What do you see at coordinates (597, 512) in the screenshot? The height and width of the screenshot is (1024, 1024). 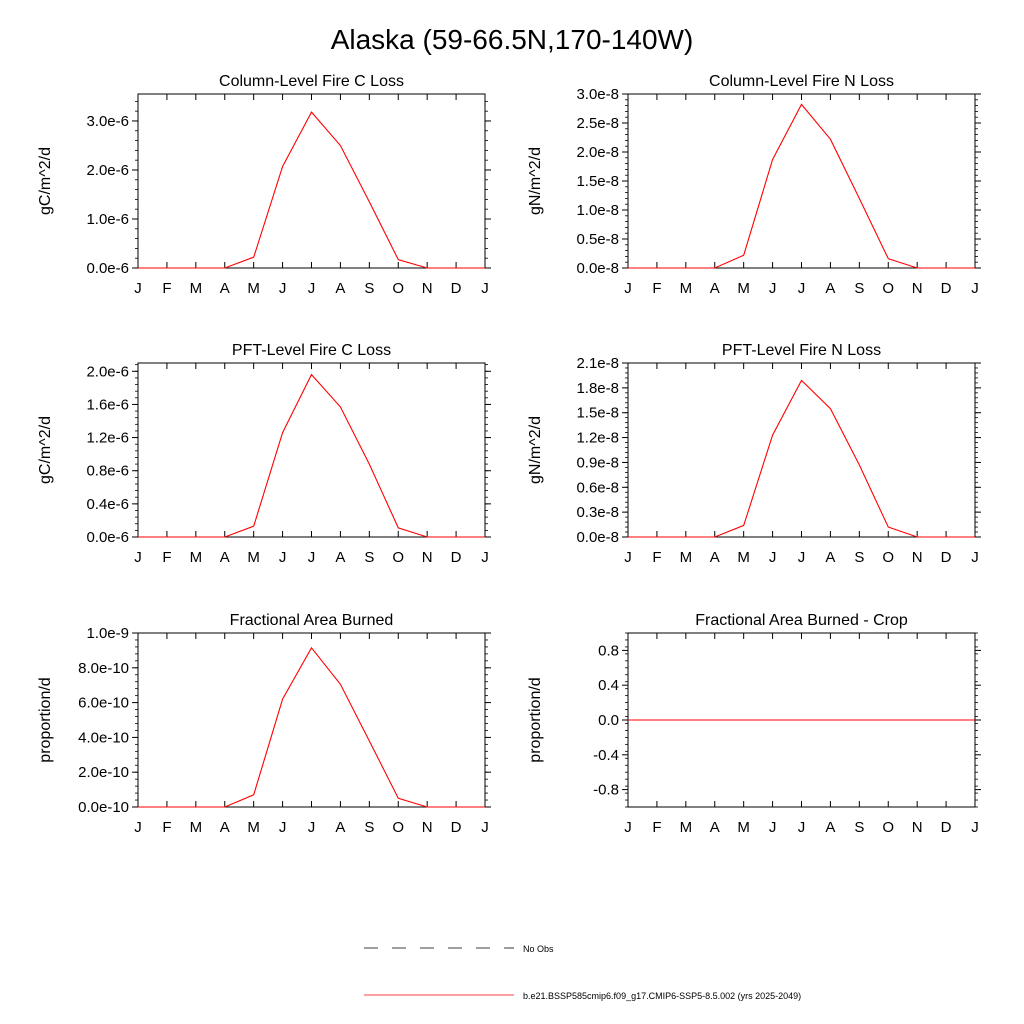 I see `y-tick-label: 0.3e-8` at bounding box center [597, 512].